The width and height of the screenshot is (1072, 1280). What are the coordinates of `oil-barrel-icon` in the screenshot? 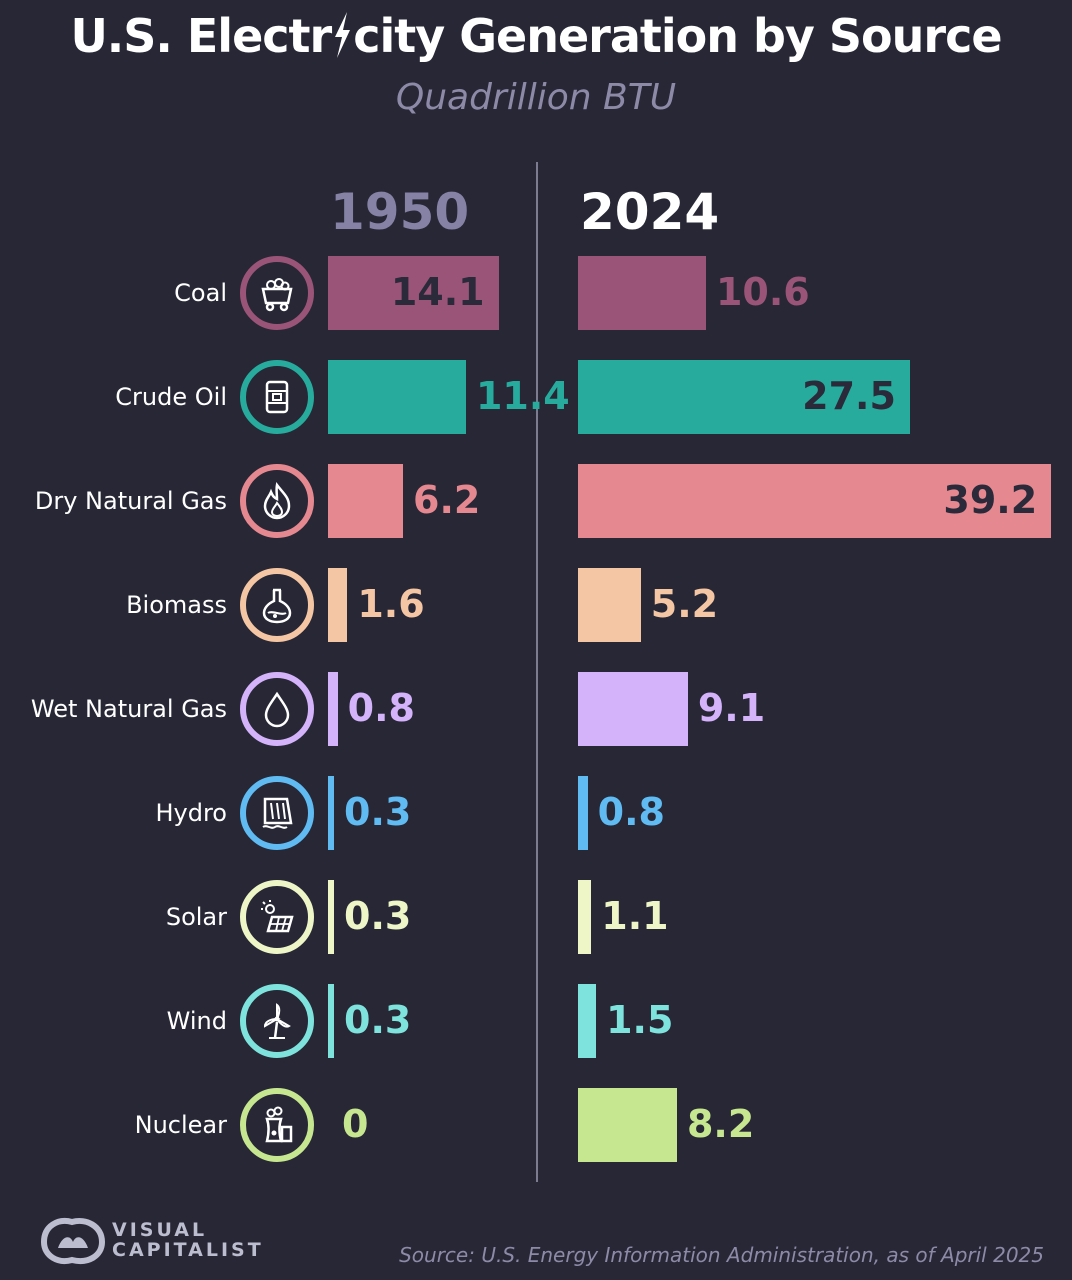 It's located at (277, 397).